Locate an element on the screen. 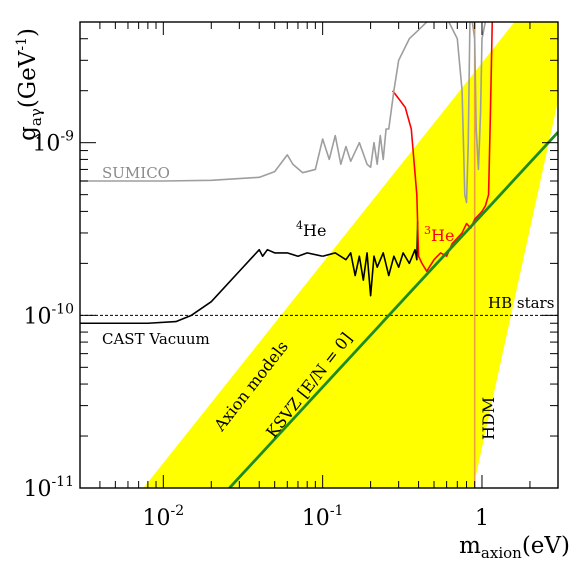 Image resolution: width=588 pixels, height=567 pixels. sumico-high-series is located at coordinates (467, 113).